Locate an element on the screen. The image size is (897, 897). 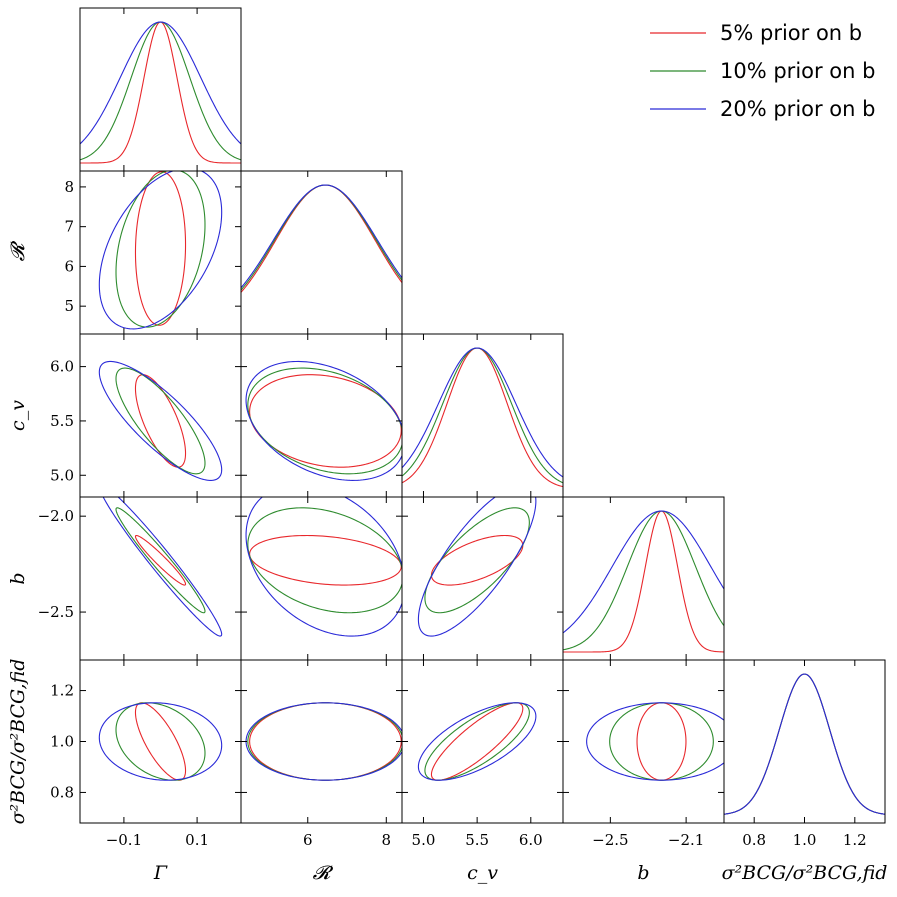
x-tick-label: 1.2 is located at coordinates (855, 840).